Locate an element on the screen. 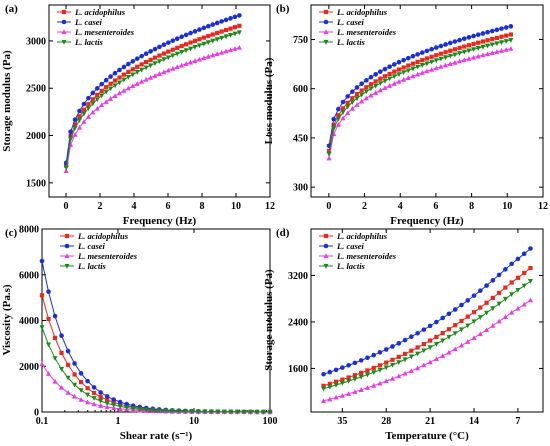 The height and width of the screenshot is (446, 550). y-tick-label: 1600 is located at coordinates (298, 369).